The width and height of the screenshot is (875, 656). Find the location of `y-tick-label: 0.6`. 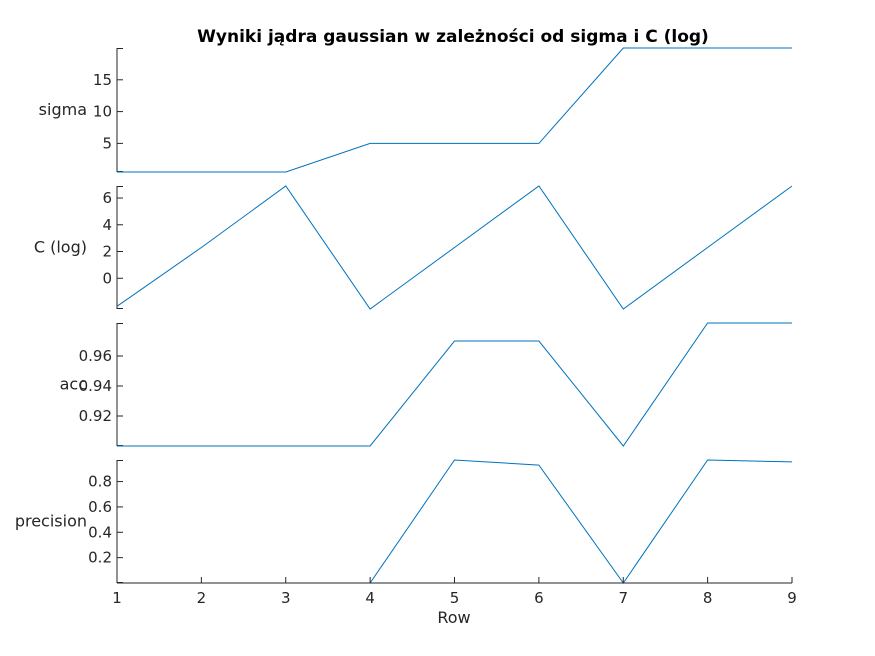

y-tick-label: 0.6 is located at coordinates (100, 507).